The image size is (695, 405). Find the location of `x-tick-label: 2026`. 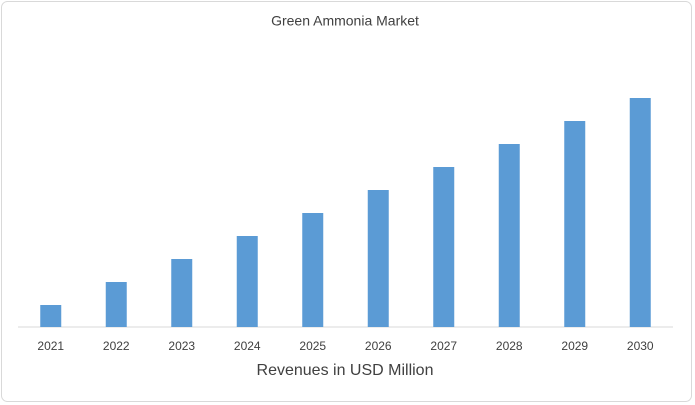

x-tick-label: 2026 is located at coordinates (378, 346).